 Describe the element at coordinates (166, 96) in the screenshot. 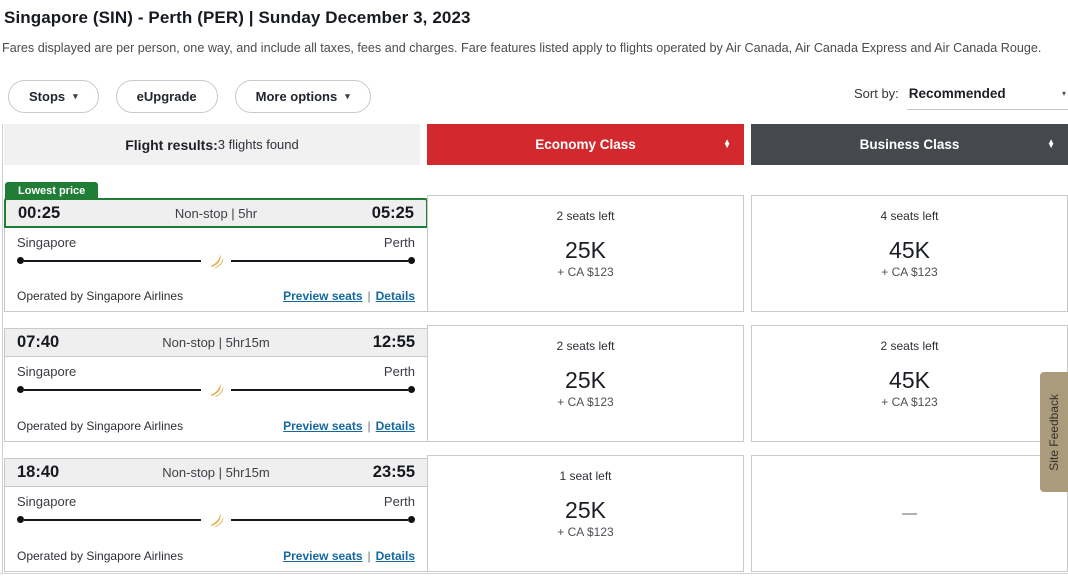

I see `eupgrade-filter-button: eUpgrade` at that location.